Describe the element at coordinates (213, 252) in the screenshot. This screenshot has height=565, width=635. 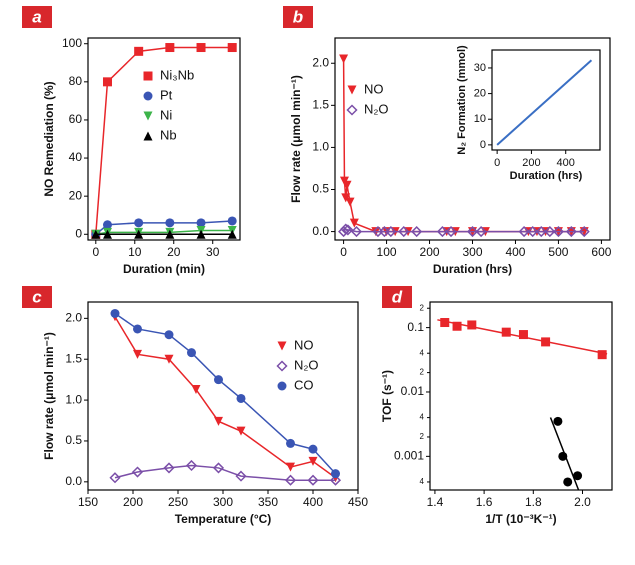
I see `x-tick-label: 30` at that location.